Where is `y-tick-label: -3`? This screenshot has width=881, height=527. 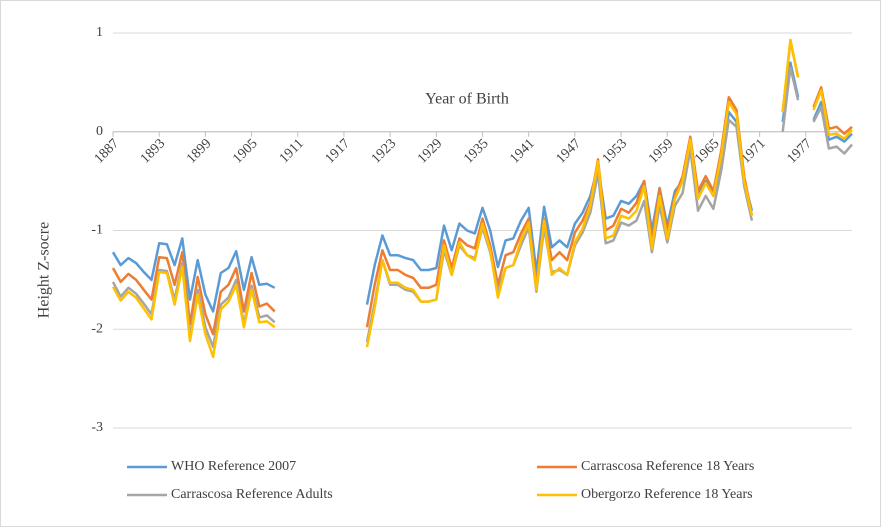 y-tick-label: -3 is located at coordinates (97, 427).